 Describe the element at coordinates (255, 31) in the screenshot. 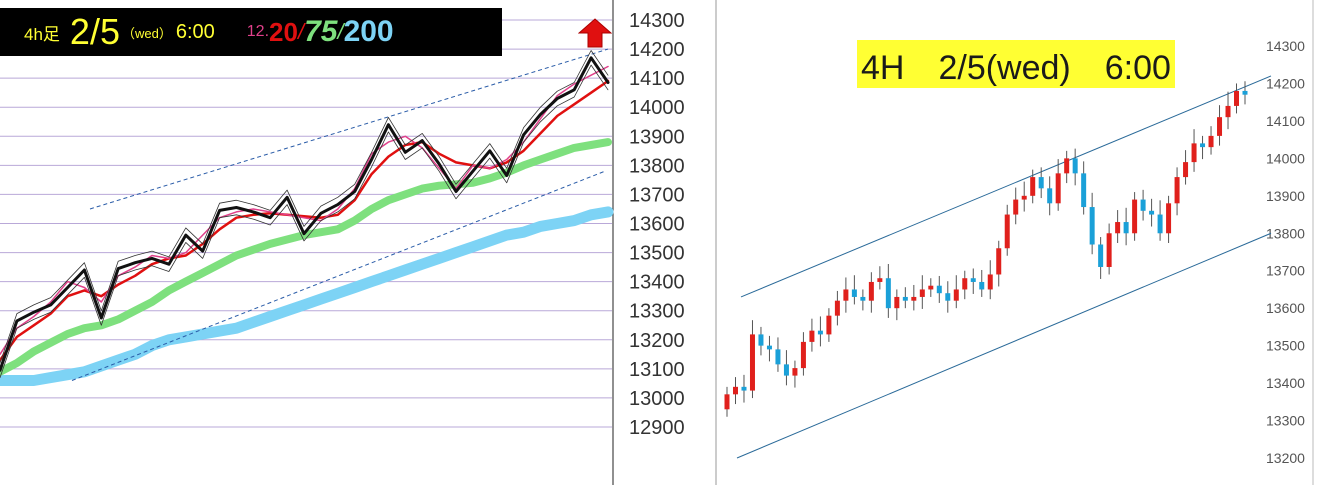

I see `ma12-label: 12` at that location.